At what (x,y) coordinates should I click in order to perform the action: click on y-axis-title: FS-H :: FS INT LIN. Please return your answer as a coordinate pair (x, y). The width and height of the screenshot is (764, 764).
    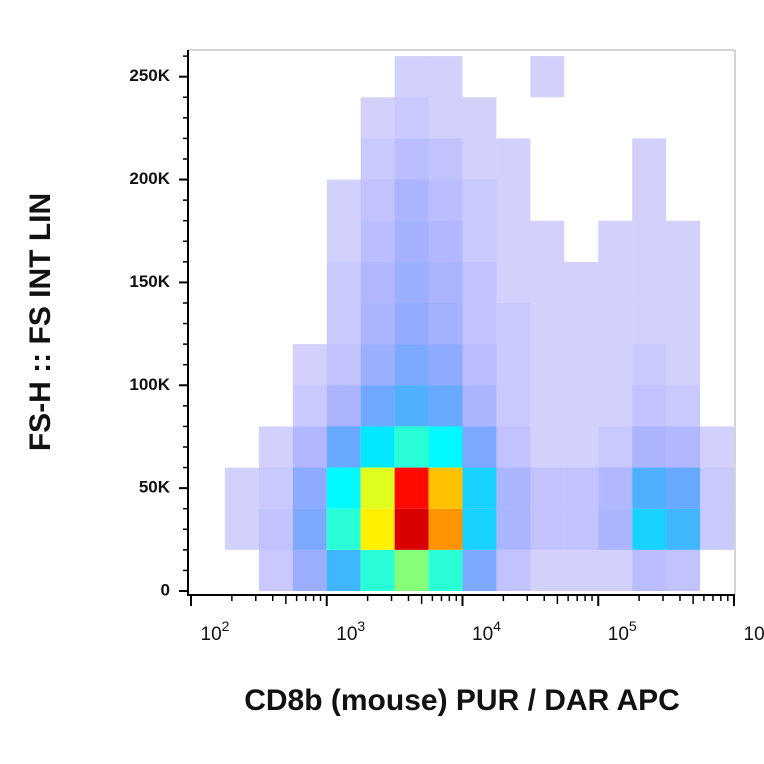
    Looking at the image, I should click on (40, 322).